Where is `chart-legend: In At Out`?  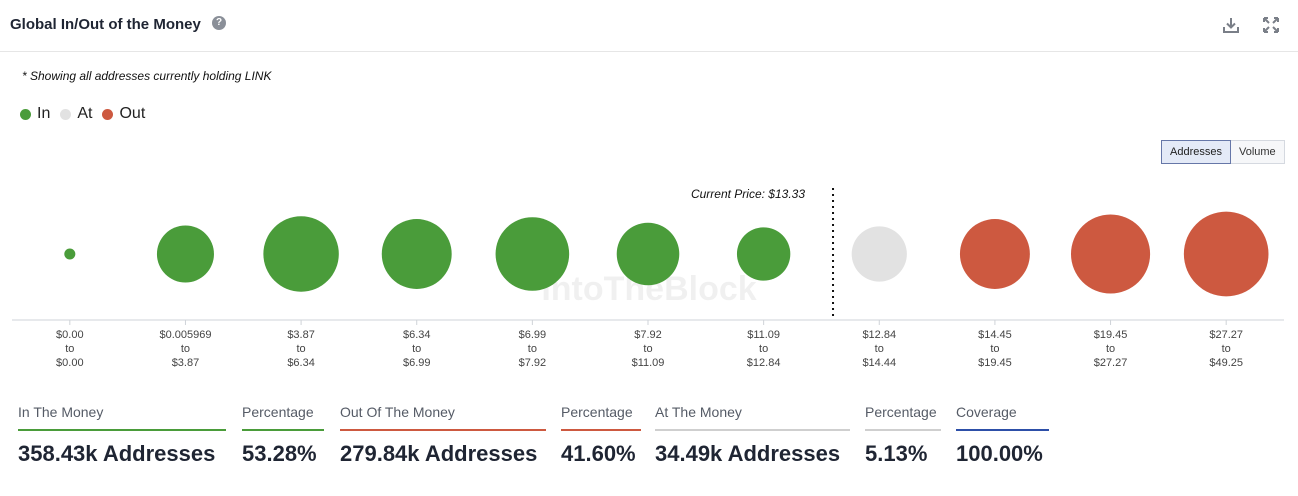
chart-legend: In At Out is located at coordinates (87, 114).